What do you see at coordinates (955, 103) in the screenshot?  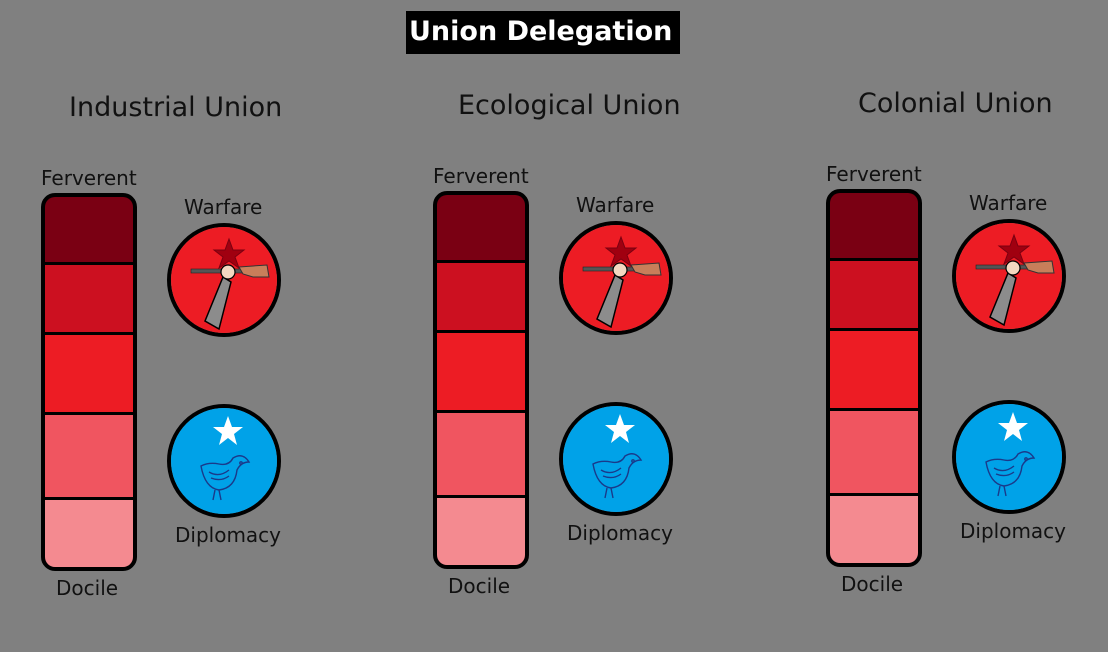 I see `union-title: Colonial Union` at bounding box center [955, 103].